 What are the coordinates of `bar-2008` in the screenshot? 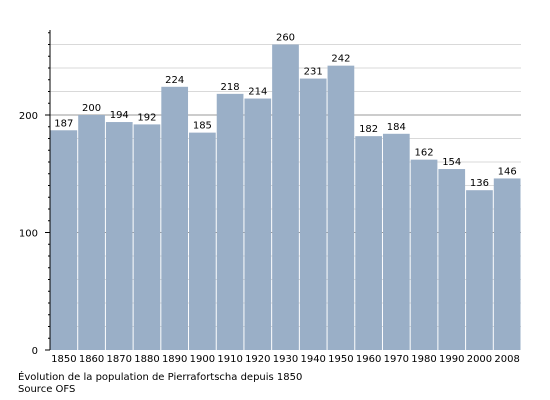 It's located at (507, 264).